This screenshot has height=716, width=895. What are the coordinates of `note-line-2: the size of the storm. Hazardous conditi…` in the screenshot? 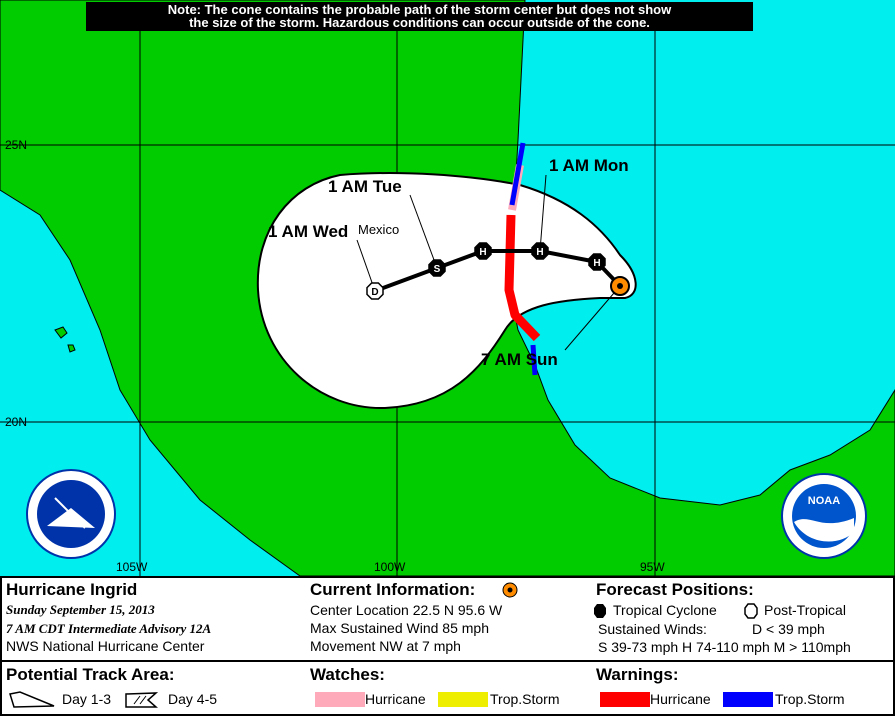 It's located at (419, 22).